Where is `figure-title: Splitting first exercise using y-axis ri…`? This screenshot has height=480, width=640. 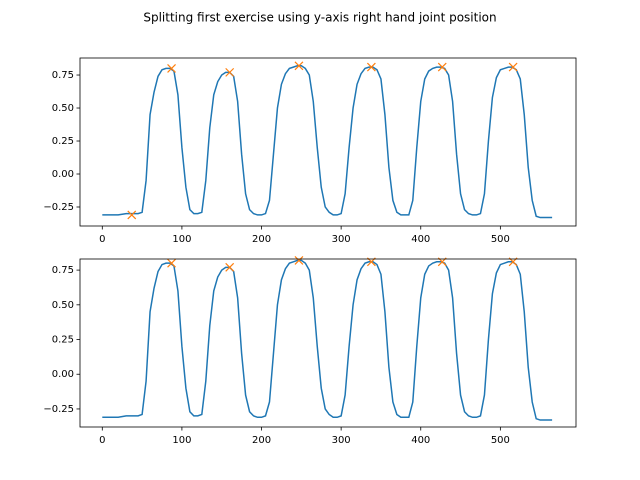 figure-title: Splitting first exercise using y-axis ri… is located at coordinates (319, 18).